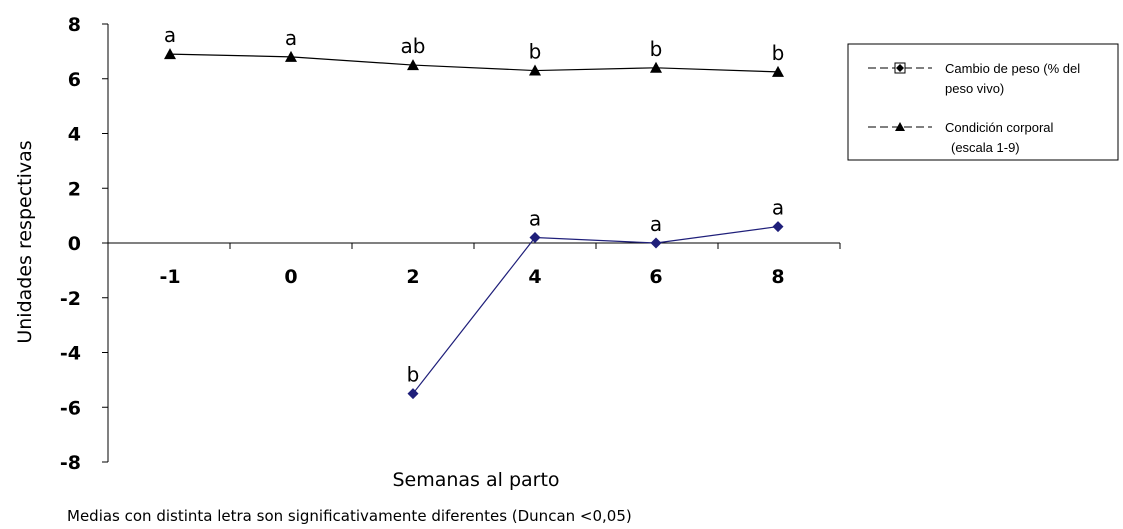  I want to click on y-tick-label: -4, so click(70, 354).